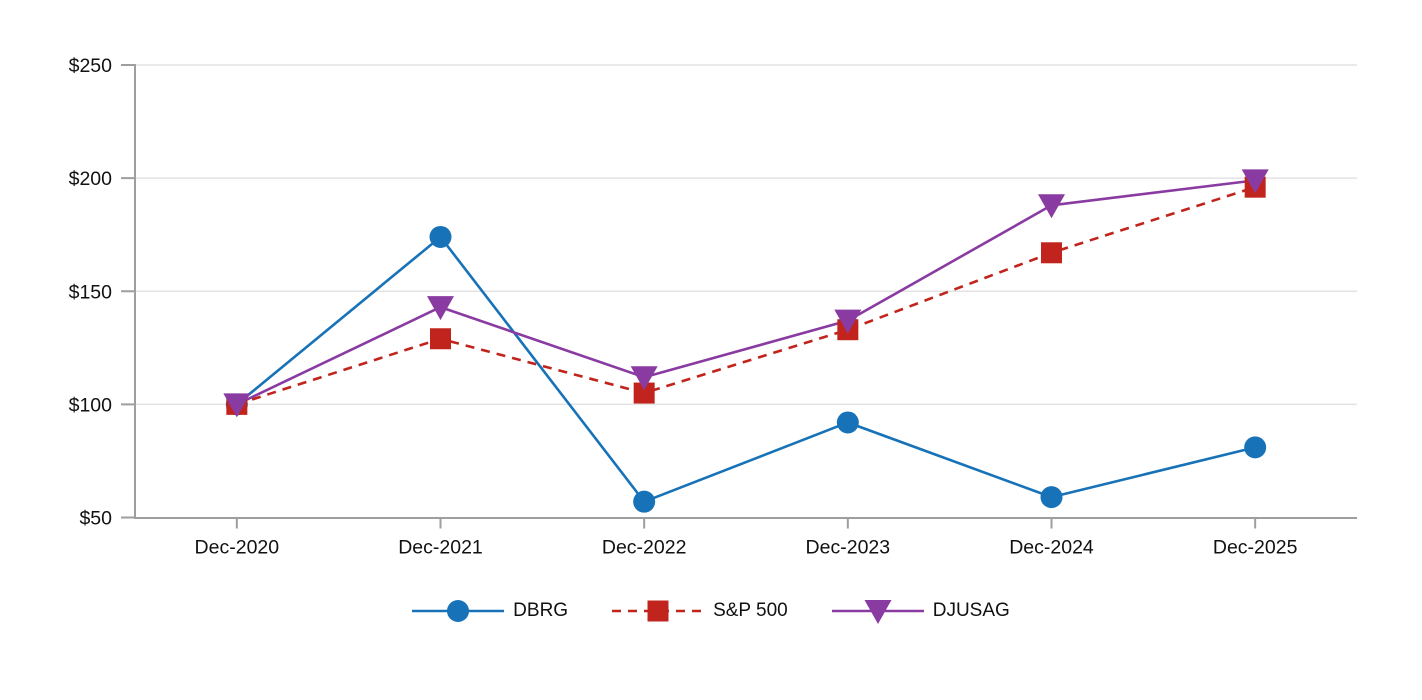  Describe the element at coordinates (237, 548) in the screenshot. I see `x-tick-label: Dec-2020` at that location.